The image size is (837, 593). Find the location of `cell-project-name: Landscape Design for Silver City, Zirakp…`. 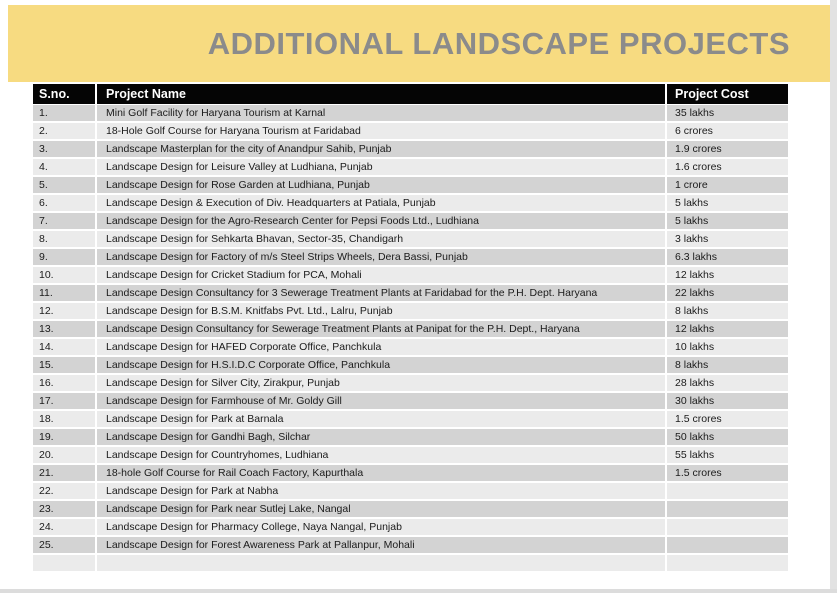

cell-project-name: Landscape Design for Silver City, Zirakp… is located at coordinates (381, 383).